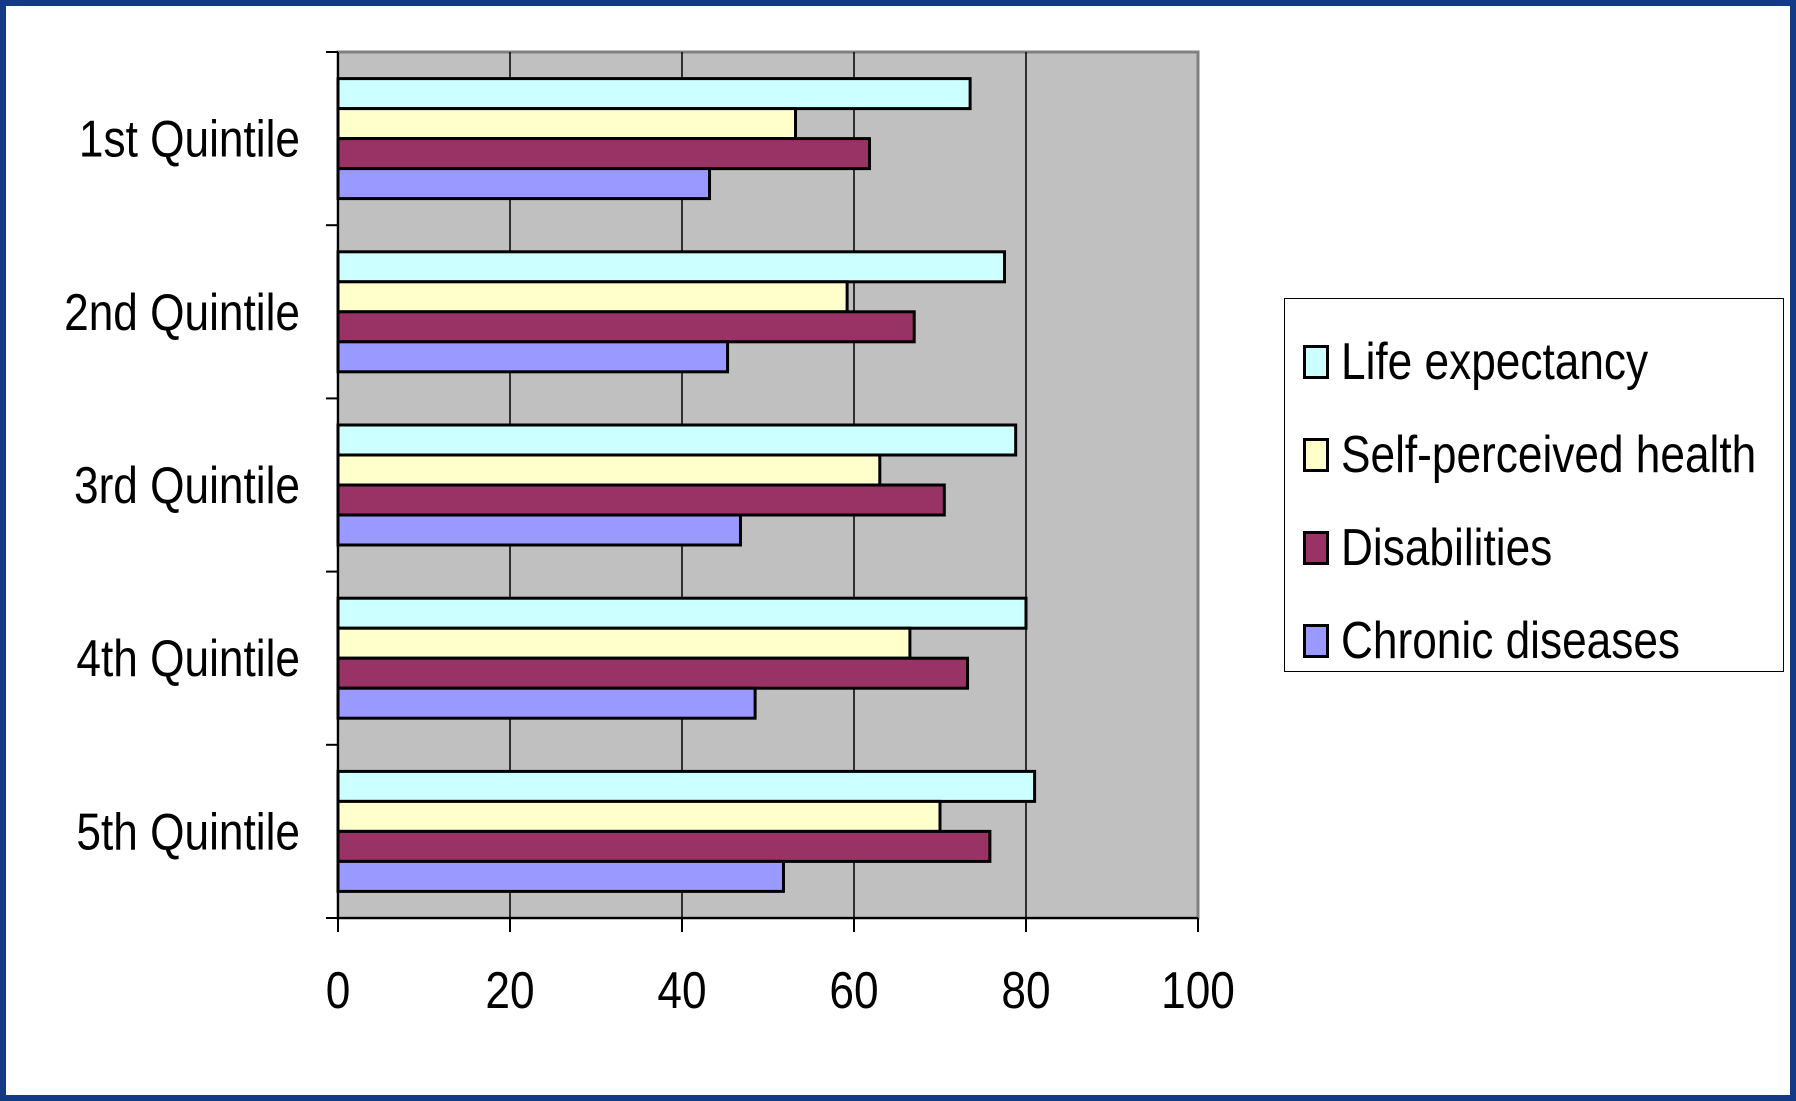 This screenshot has width=1796, height=1101. I want to click on y-tick-label-4th-quintile: 4th Quintile, so click(188, 659).